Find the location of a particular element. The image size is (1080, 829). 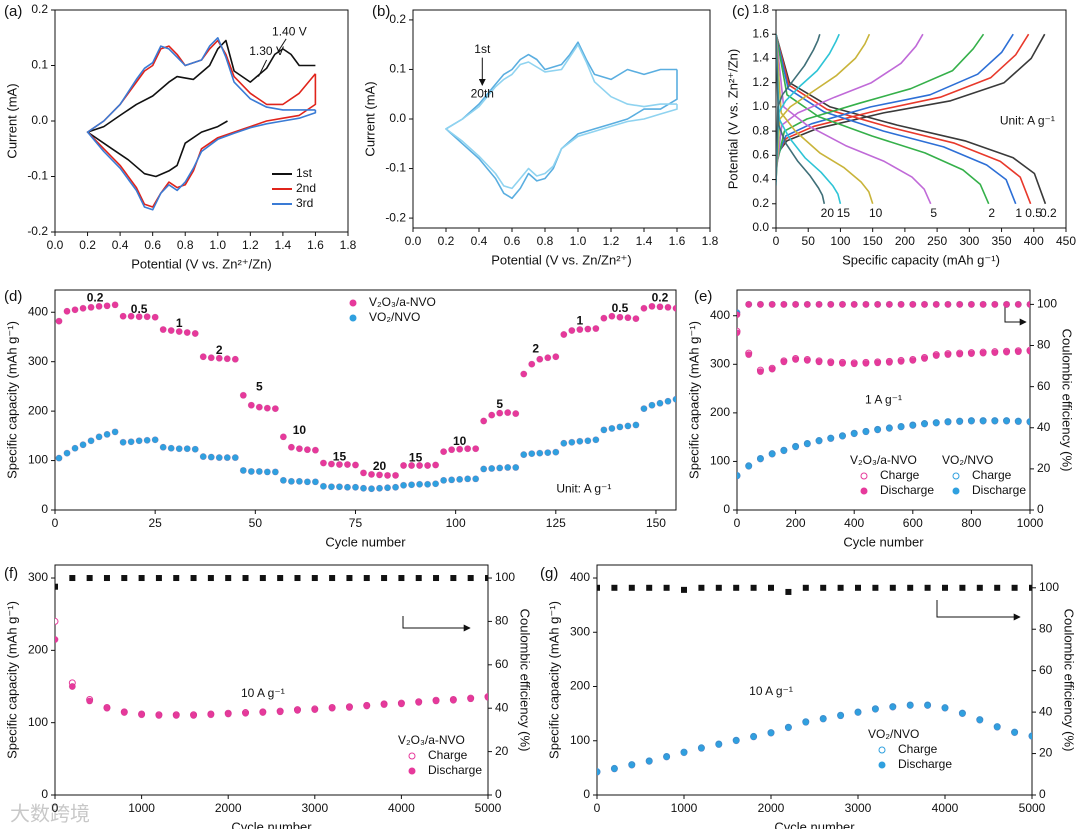

panel-label: (a) is located at coordinates (13, 11).